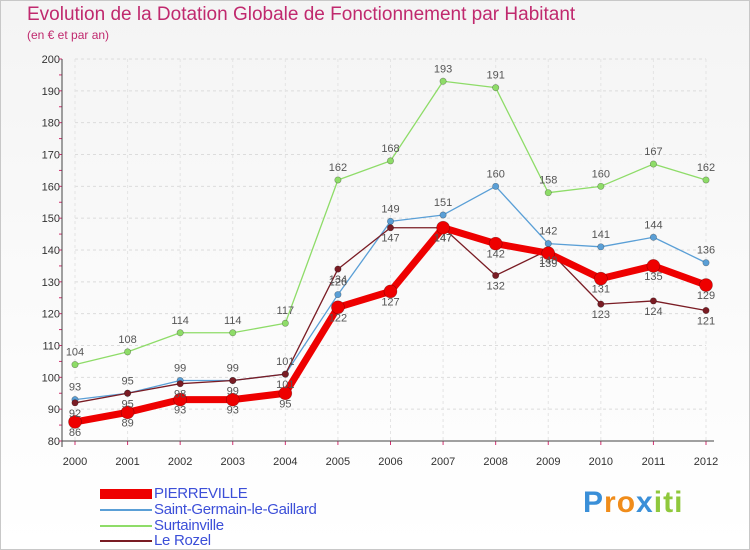  I want to click on legend-label: Surtainville, so click(189, 525).